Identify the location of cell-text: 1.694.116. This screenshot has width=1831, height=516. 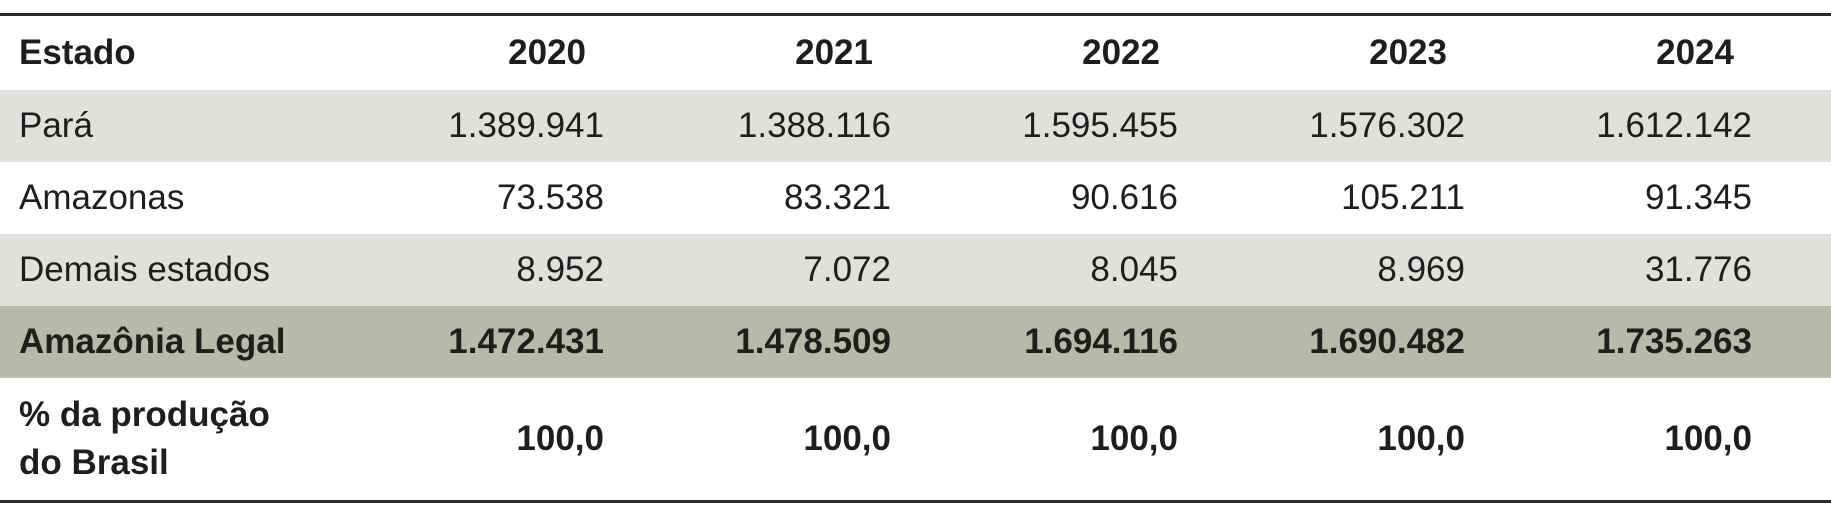
(1101, 341).